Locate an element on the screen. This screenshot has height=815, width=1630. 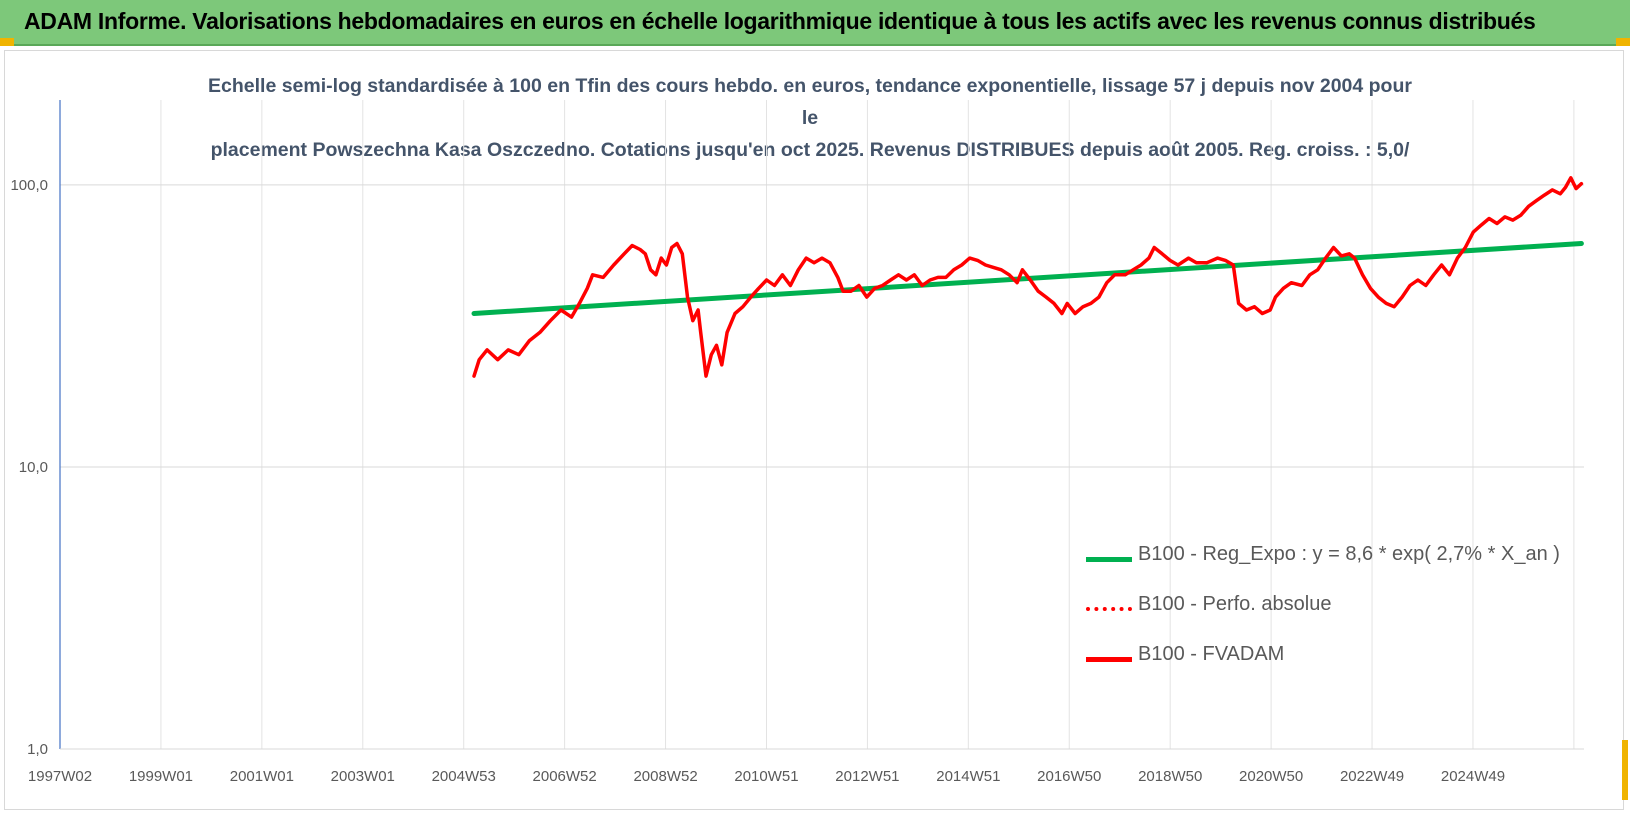
y-tick-label: 1,0 is located at coordinates (37, 749).